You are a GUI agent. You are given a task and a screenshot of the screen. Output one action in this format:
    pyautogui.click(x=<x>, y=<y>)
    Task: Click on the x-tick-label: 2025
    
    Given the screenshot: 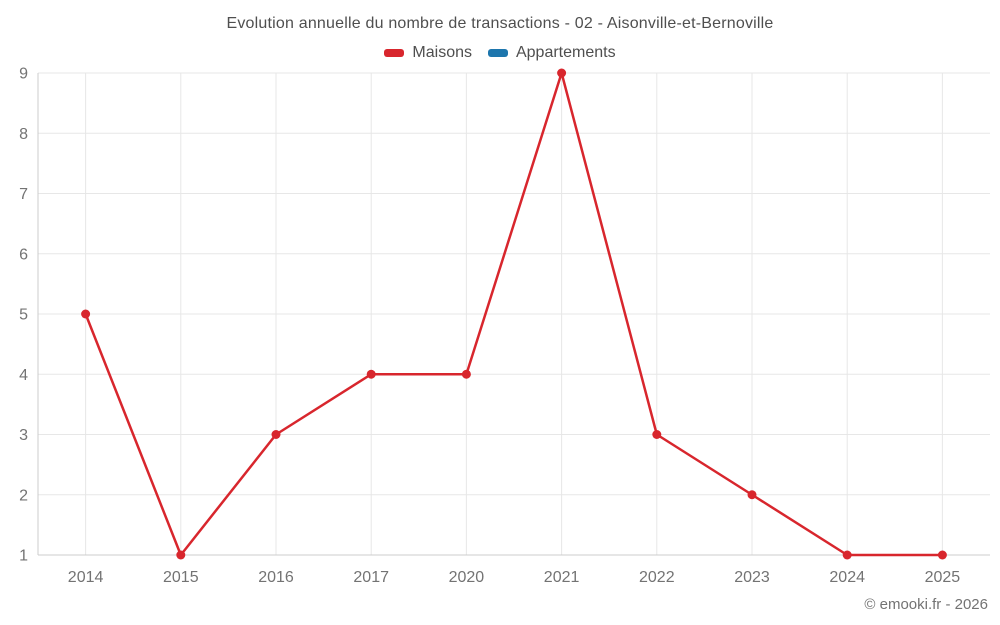 What is the action you would take?
    pyautogui.click(x=943, y=577)
    